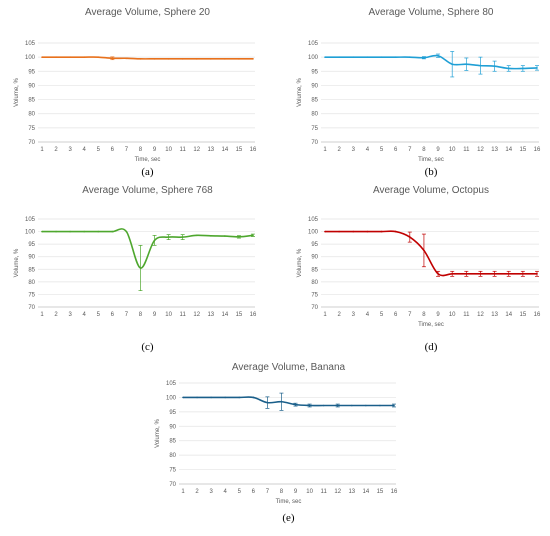 This screenshot has height=536, width=550. I want to click on x-tick-label: 14, so click(508, 150).